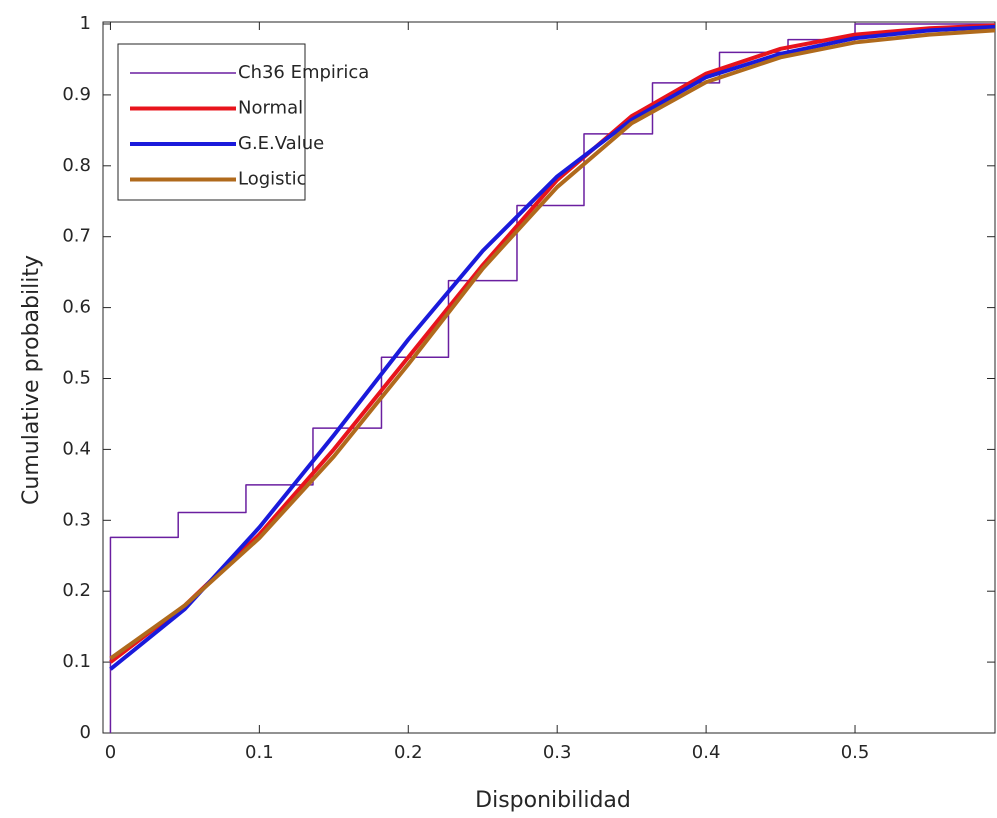  What do you see at coordinates (76, 661) in the screenshot?
I see `y-tick-label: 0.1` at bounding box center [76, 661].